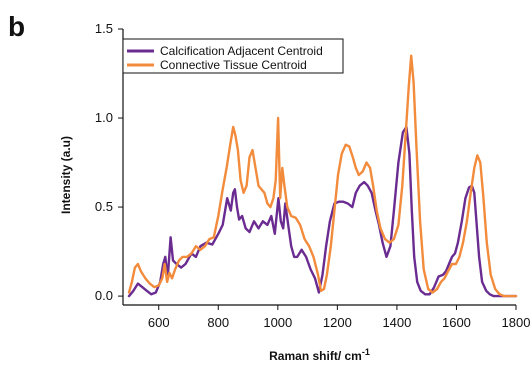 This screenshot has width=532, height=367. I want to click on y-tick-label: 1.0, so click(104, 117).